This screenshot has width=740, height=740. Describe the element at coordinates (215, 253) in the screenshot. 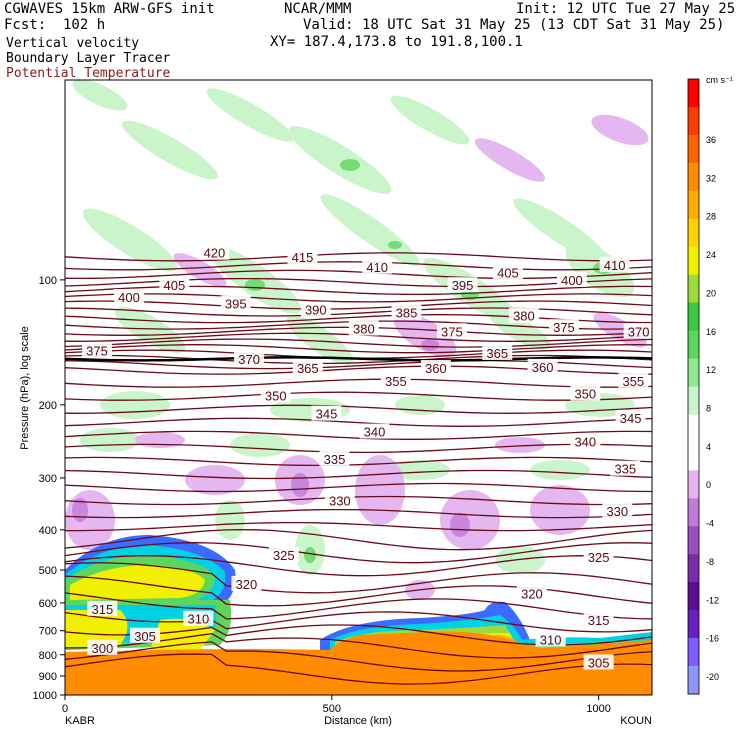

I see `theta-label-text: 420` at that location.